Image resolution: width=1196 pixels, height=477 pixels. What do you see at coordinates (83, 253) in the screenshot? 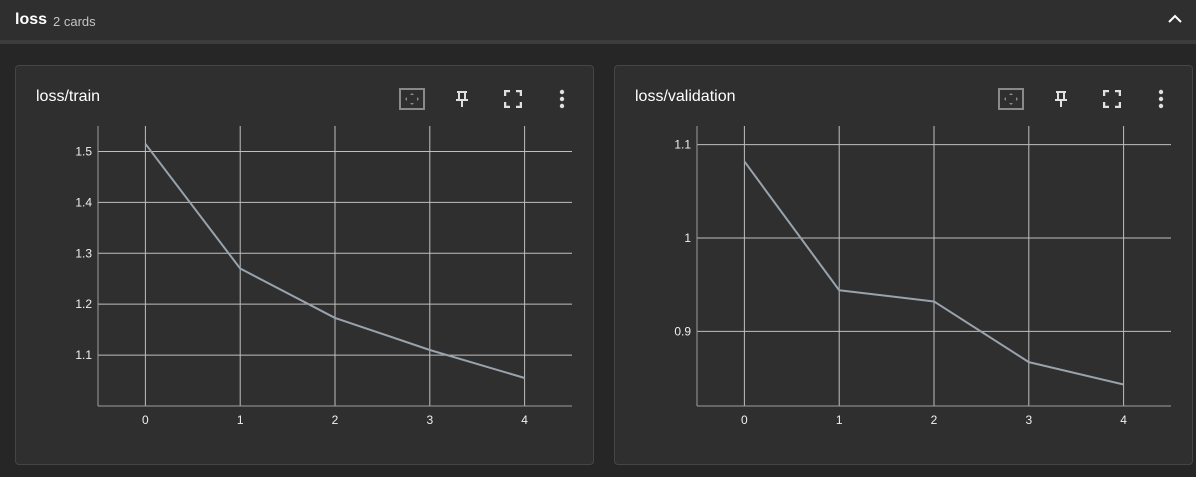
I see `y-tick-label: 1.3` at bounding box center [83, 253].